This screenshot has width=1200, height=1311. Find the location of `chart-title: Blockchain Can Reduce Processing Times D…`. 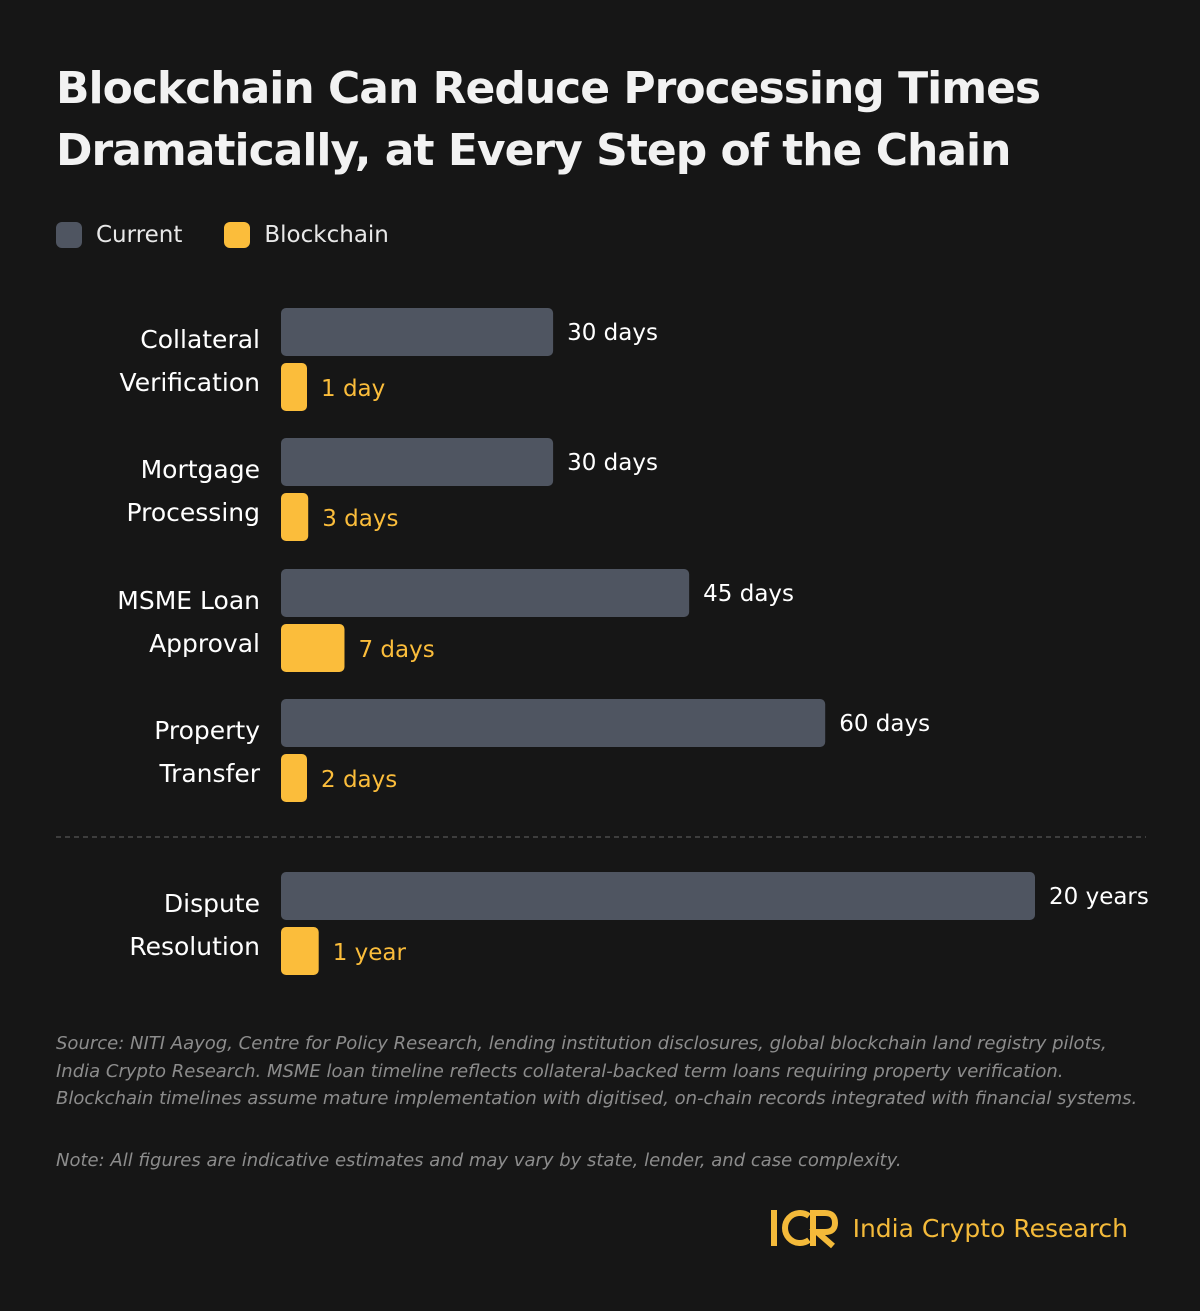

chart-title: Blockchain Can Reduce Processing Times D… is located at coordinates (548, 119).